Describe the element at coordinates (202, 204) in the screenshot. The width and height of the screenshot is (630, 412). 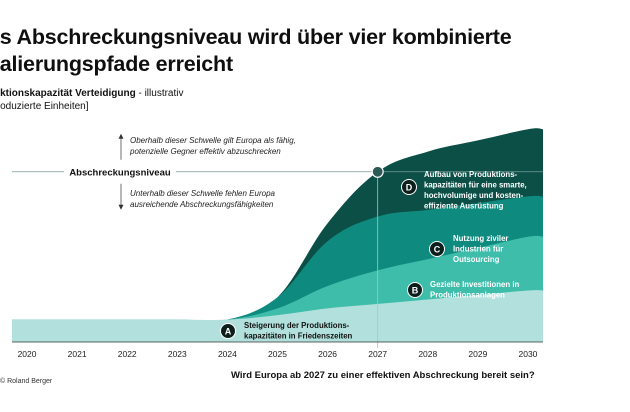
I see `threshold-below-text: ausreichende Abschreckungsfähigkeiten` at that location.